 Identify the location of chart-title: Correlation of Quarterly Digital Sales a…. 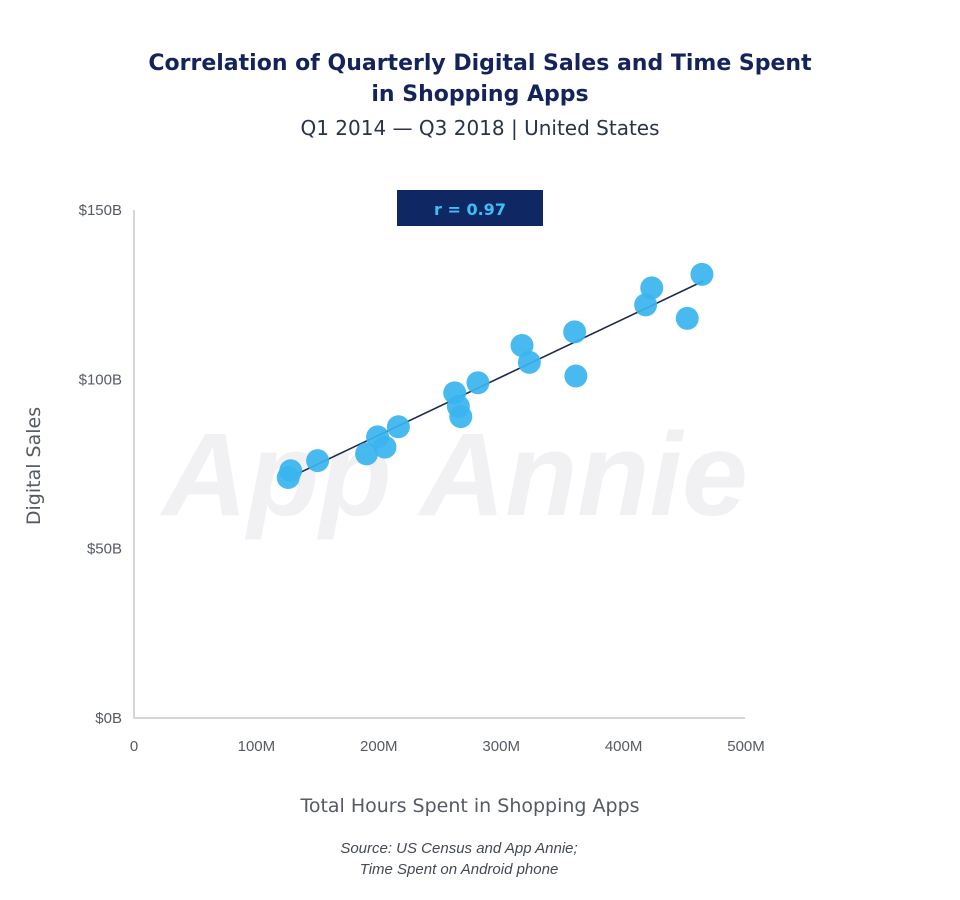
(480, 79).